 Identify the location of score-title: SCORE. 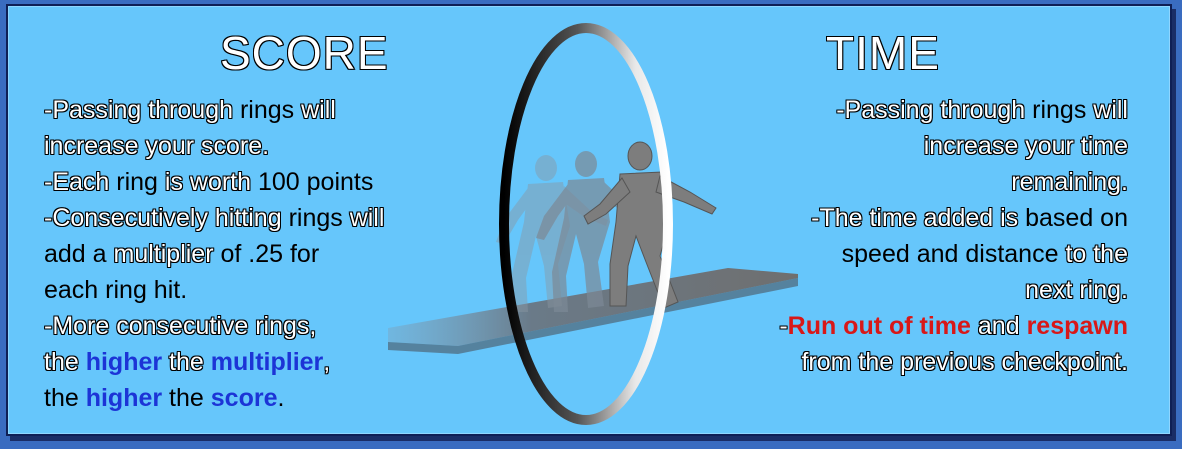
(304, 53).